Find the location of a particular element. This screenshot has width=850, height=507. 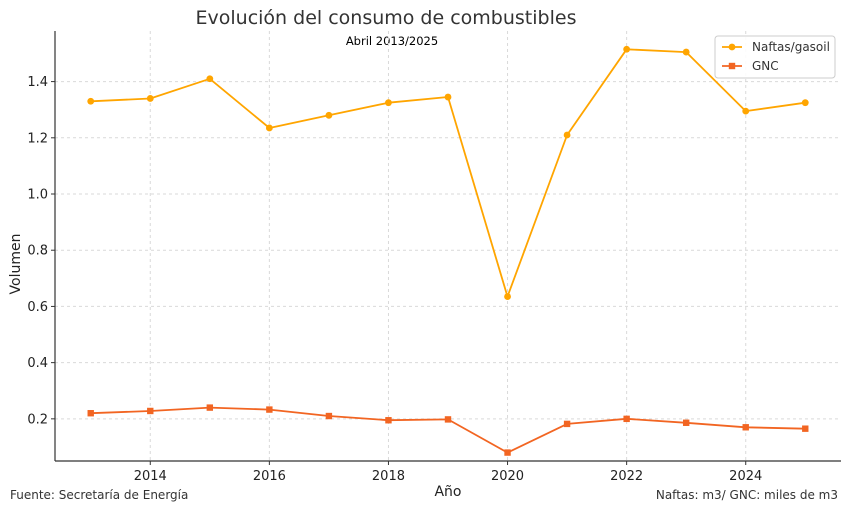

y-axis-ticks: 0.2 0.4 0.6 0.8 1.0 1.2 1.4 is located at coordinates (41, 251).